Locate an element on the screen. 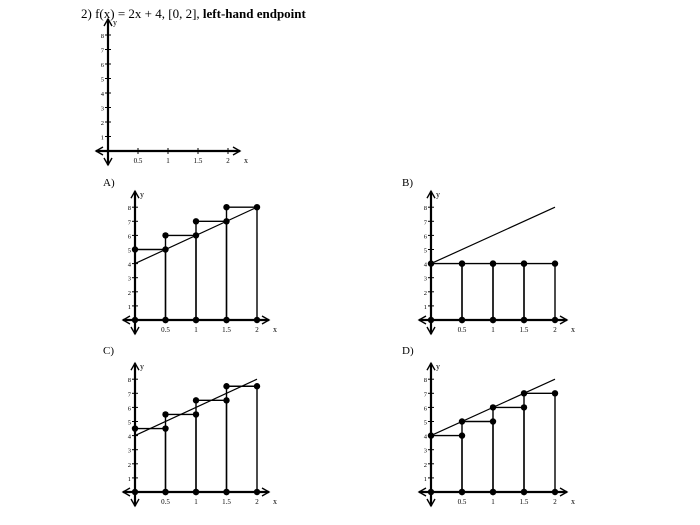  option-c-label: C) is located at coordinates (108, 351).